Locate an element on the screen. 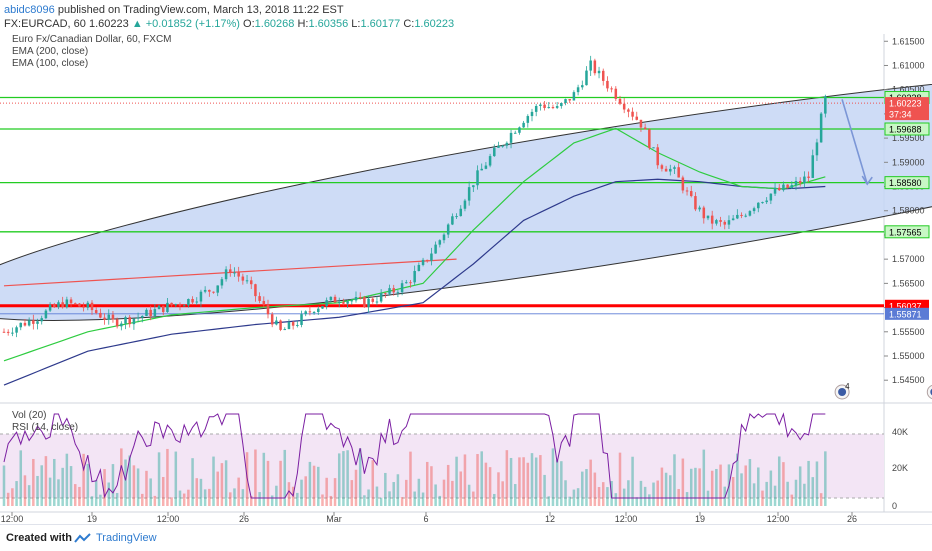 The height and width of the screenshot is (551, 932). rsi-legend: RSI (14, close) is located at coordinates (45, 427).